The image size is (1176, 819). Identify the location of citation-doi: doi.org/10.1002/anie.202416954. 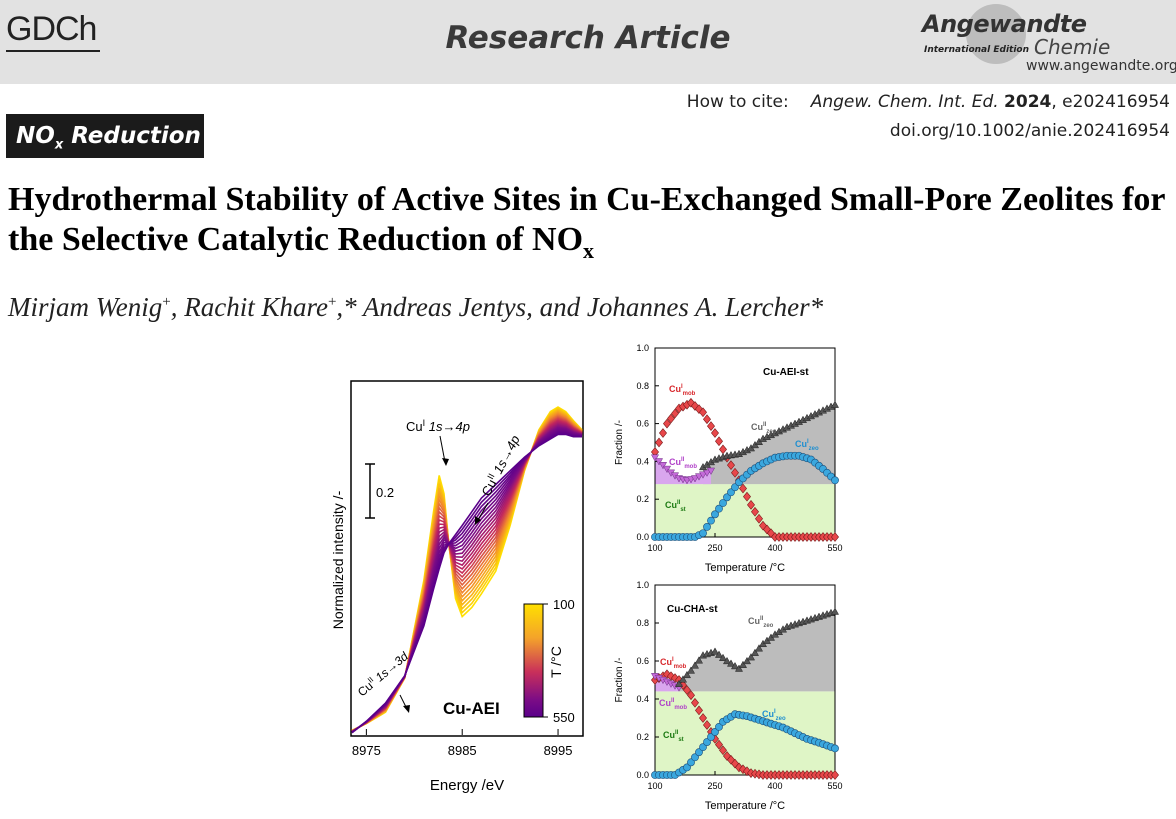
(1029, 131).